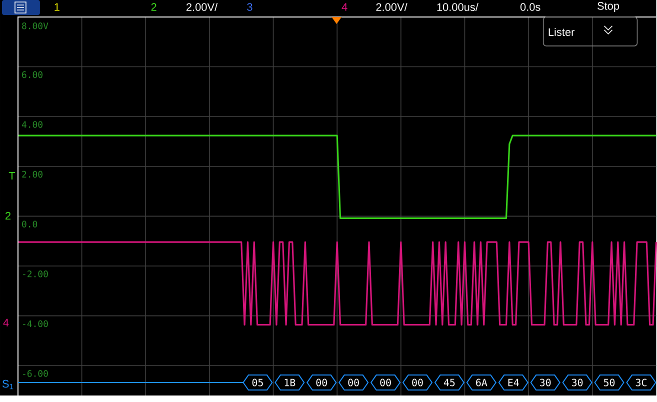 The width and height of the screenshot is (657, 402). I want to click on text: T, so click(12, 176).